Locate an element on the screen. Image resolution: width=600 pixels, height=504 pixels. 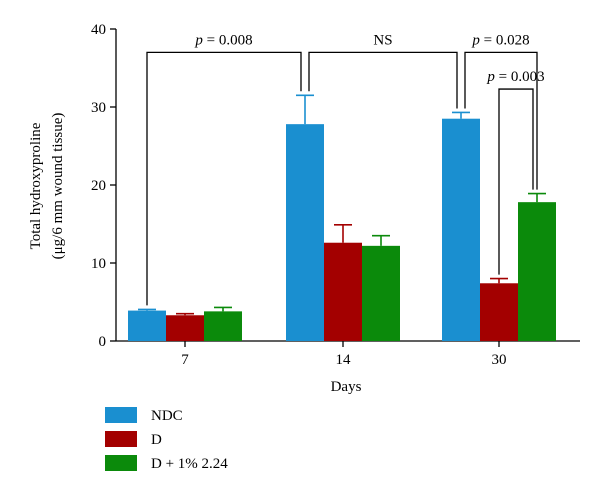
significance-label: p = 0.028 is located at coordinates (500, 40).